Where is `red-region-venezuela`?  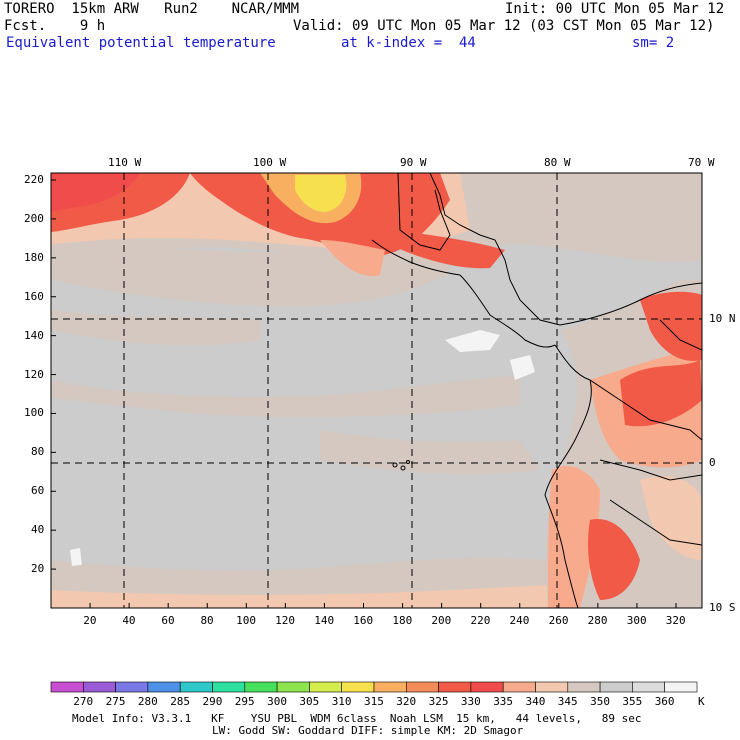 red-region-venezuela is located at coordinates (671, 326).